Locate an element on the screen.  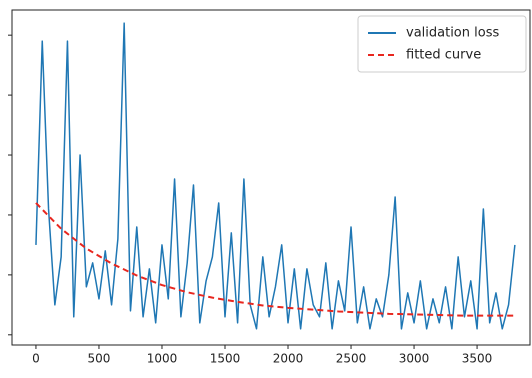
x-tick-label: 2000 is located at coordinates (288, 359).